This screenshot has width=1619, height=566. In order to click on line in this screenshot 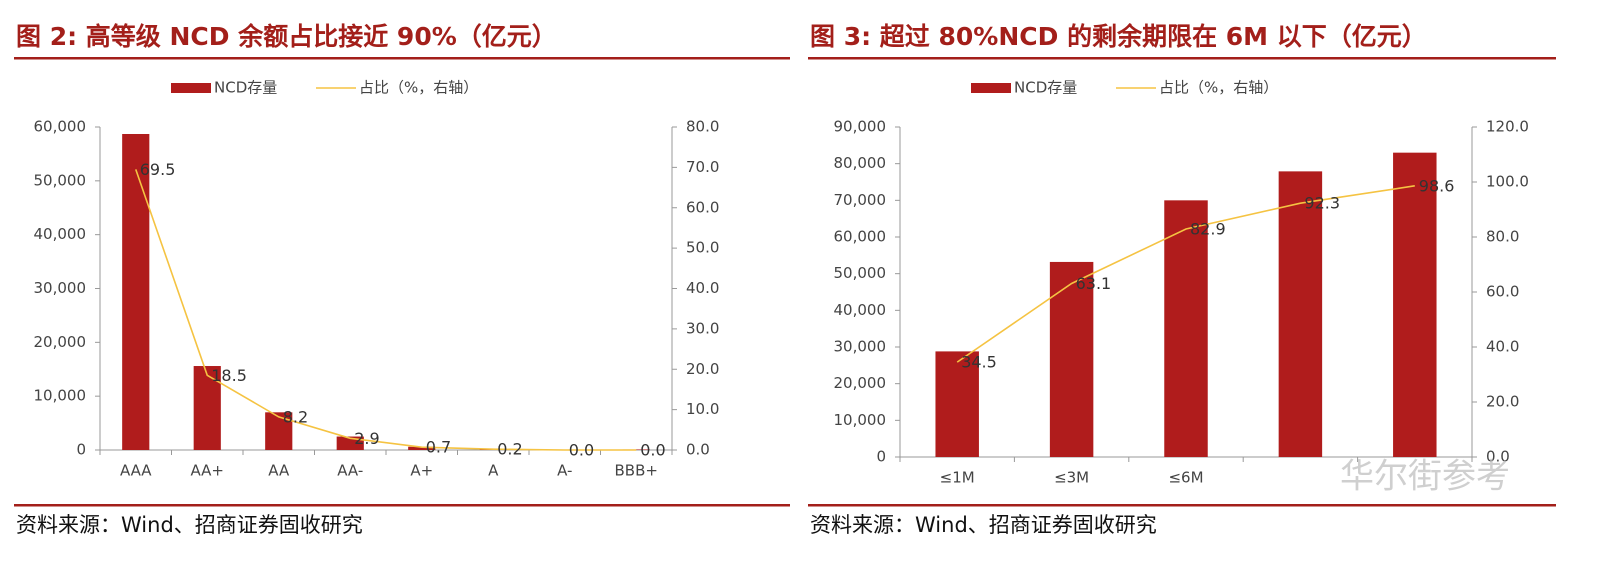, I will do `click(1185, 274)`.